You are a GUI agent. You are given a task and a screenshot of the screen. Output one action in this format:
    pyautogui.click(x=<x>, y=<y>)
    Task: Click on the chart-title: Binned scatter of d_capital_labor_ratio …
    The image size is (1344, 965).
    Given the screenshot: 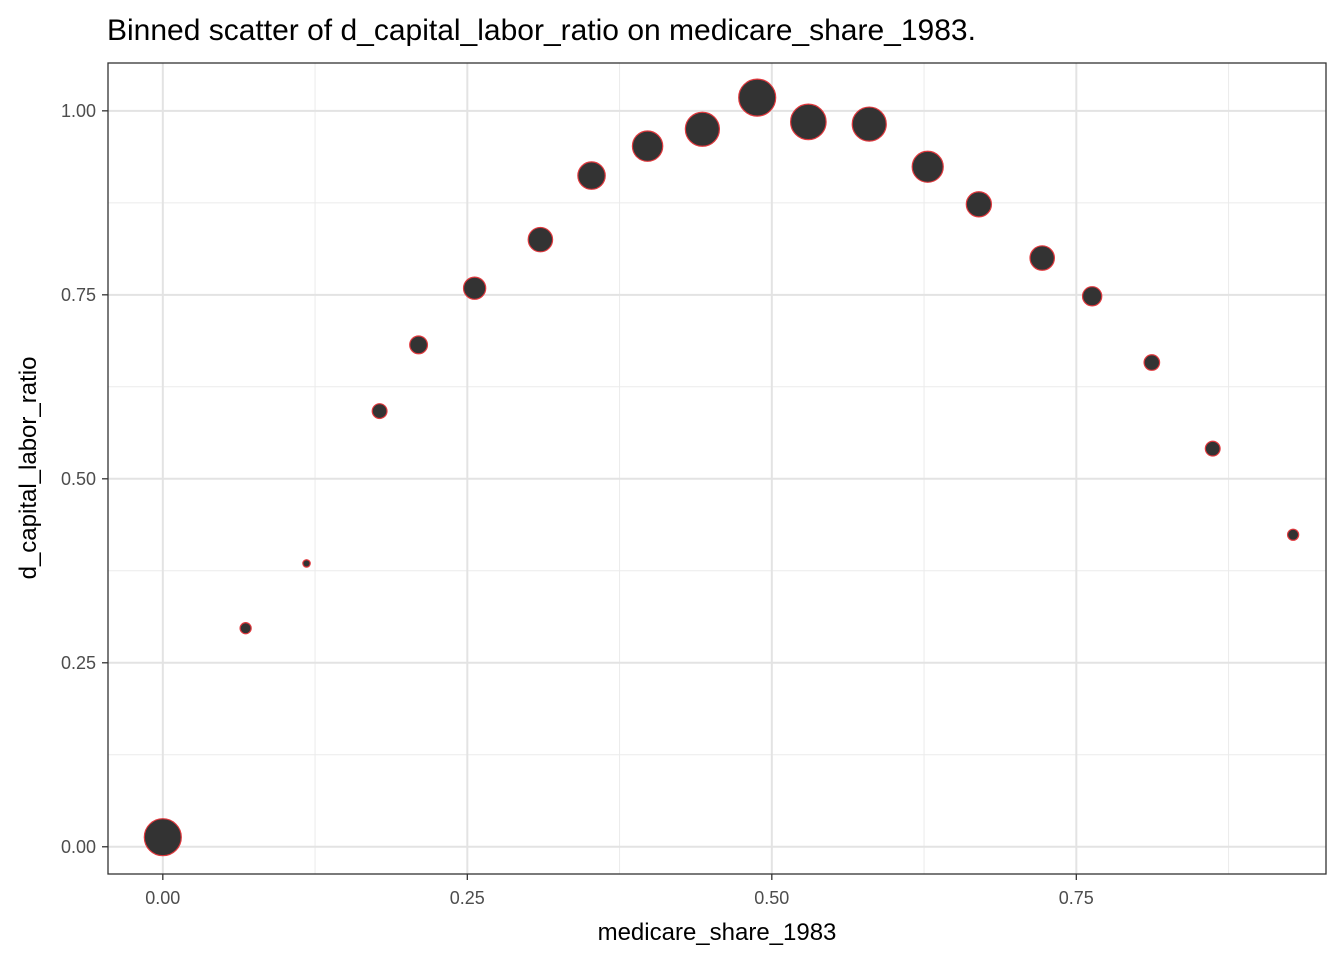 What is the action you would take?
    pyautogui.click(x=541, y=30)
    